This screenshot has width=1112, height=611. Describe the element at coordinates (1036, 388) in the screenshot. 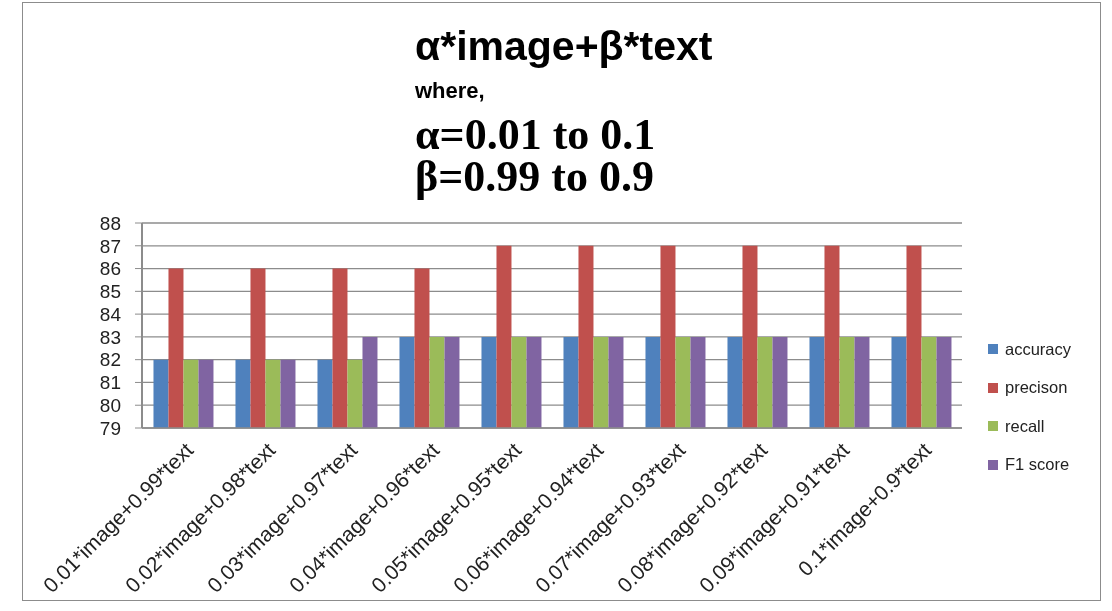

I see `legend-label: precison` at that location.